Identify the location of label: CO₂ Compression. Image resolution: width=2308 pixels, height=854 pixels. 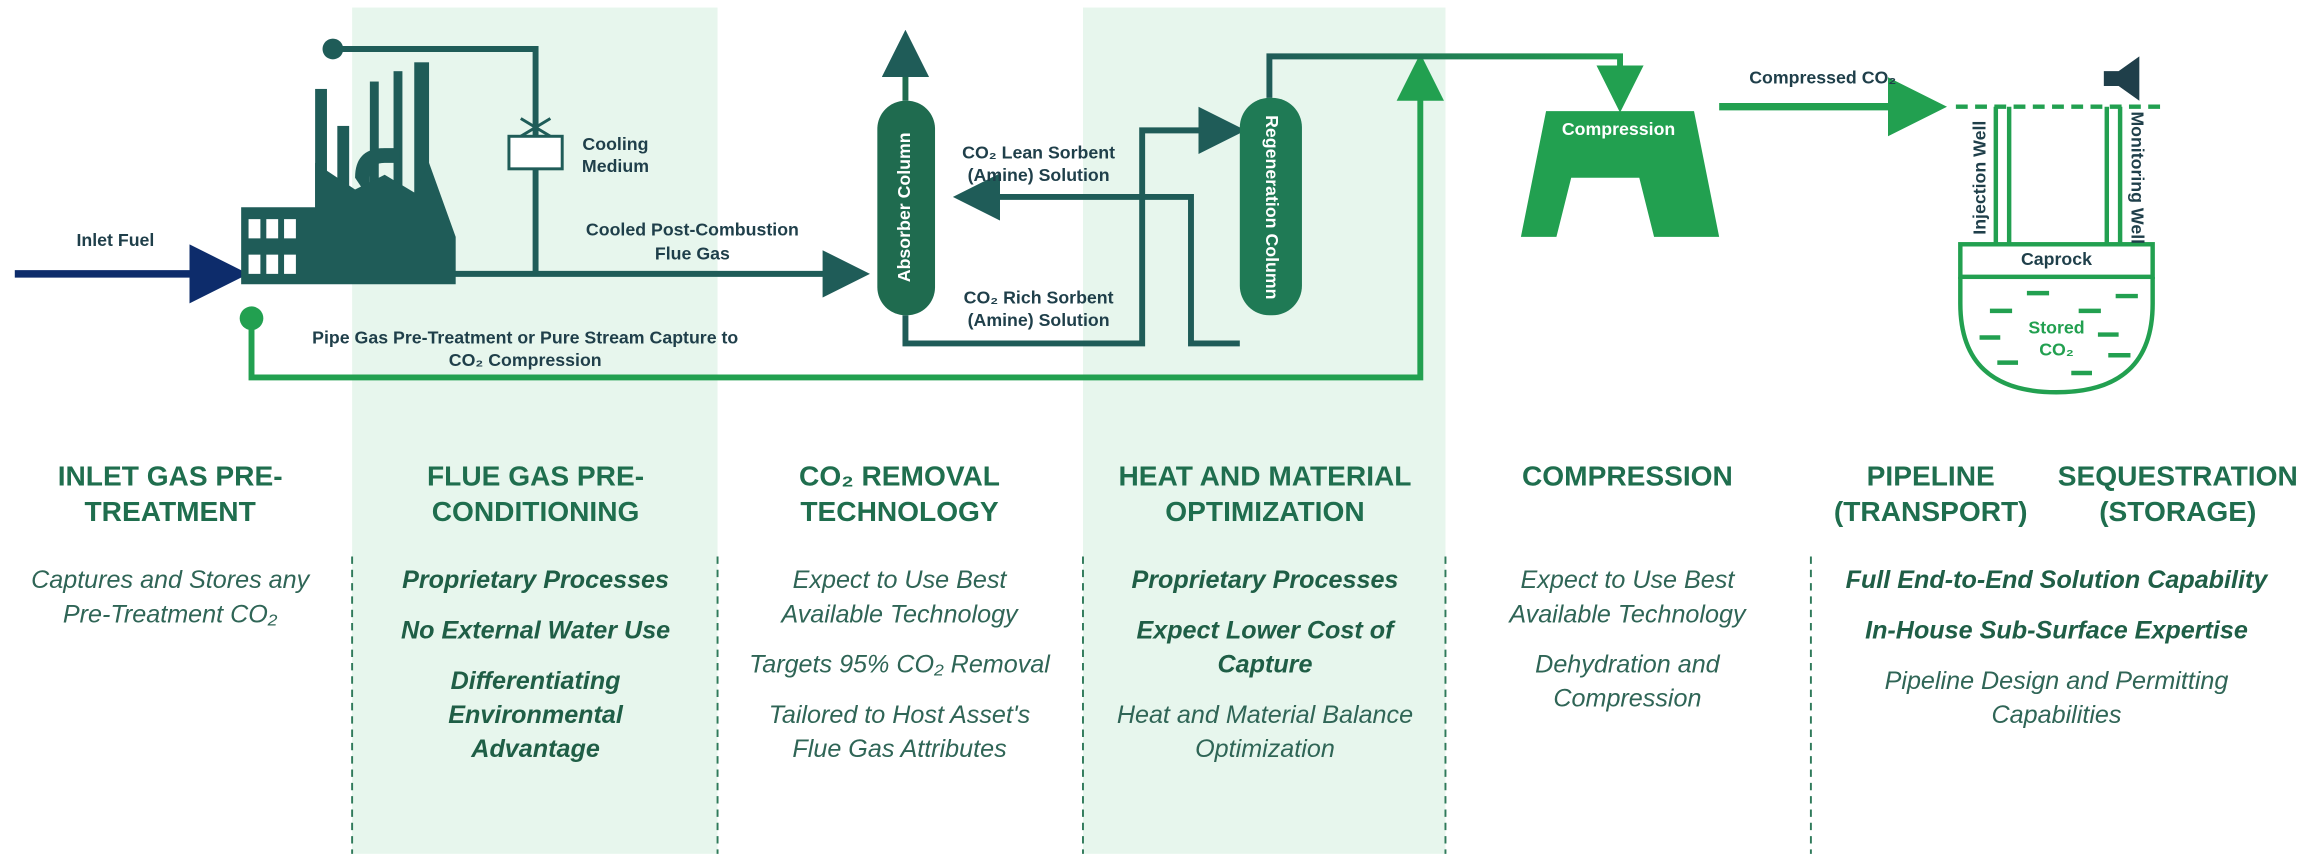
(525, 360).